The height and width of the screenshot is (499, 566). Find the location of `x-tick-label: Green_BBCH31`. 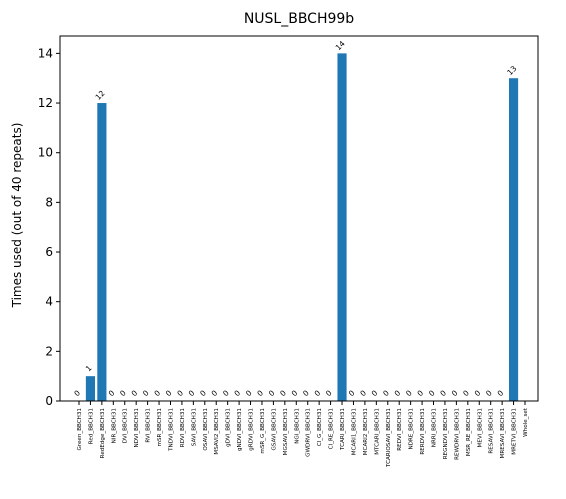

x-tick-label: Green_BBCH31 is located at coordinates (80, 429).